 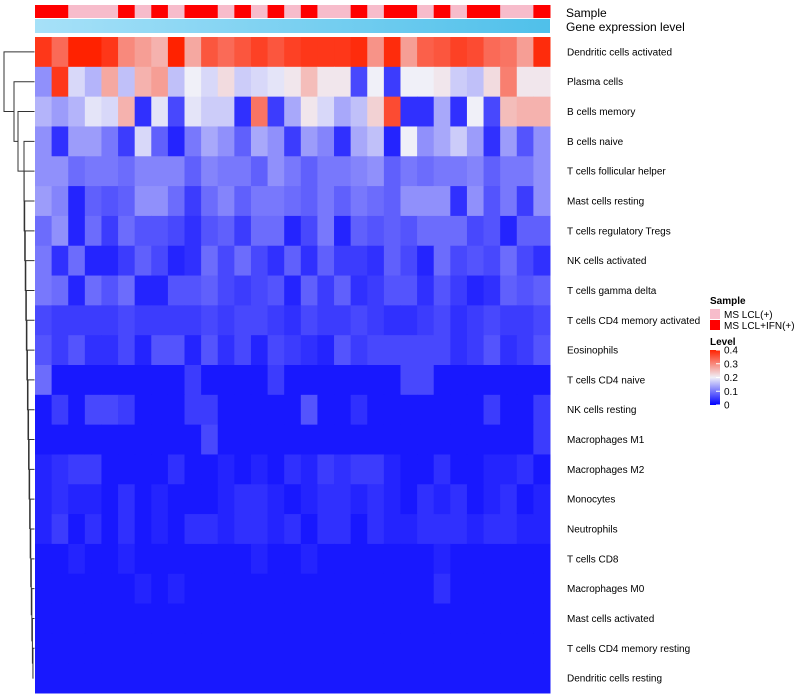 I want to click on level-tick-label: 0.4, so click(x=731, y=351).